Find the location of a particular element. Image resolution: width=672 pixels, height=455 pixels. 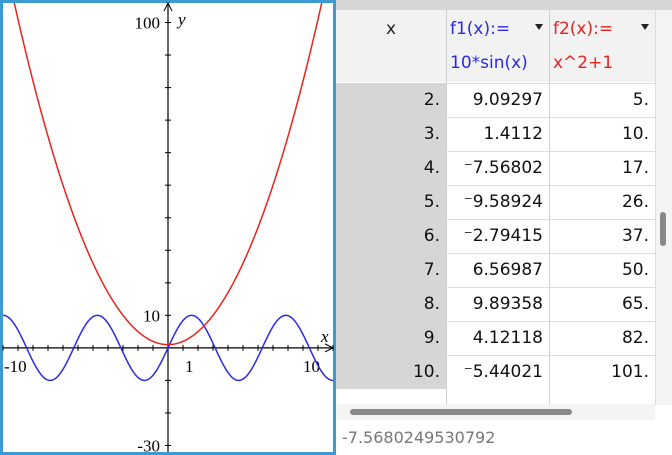

table-cell: 9. is located at coordinates (391, 338).